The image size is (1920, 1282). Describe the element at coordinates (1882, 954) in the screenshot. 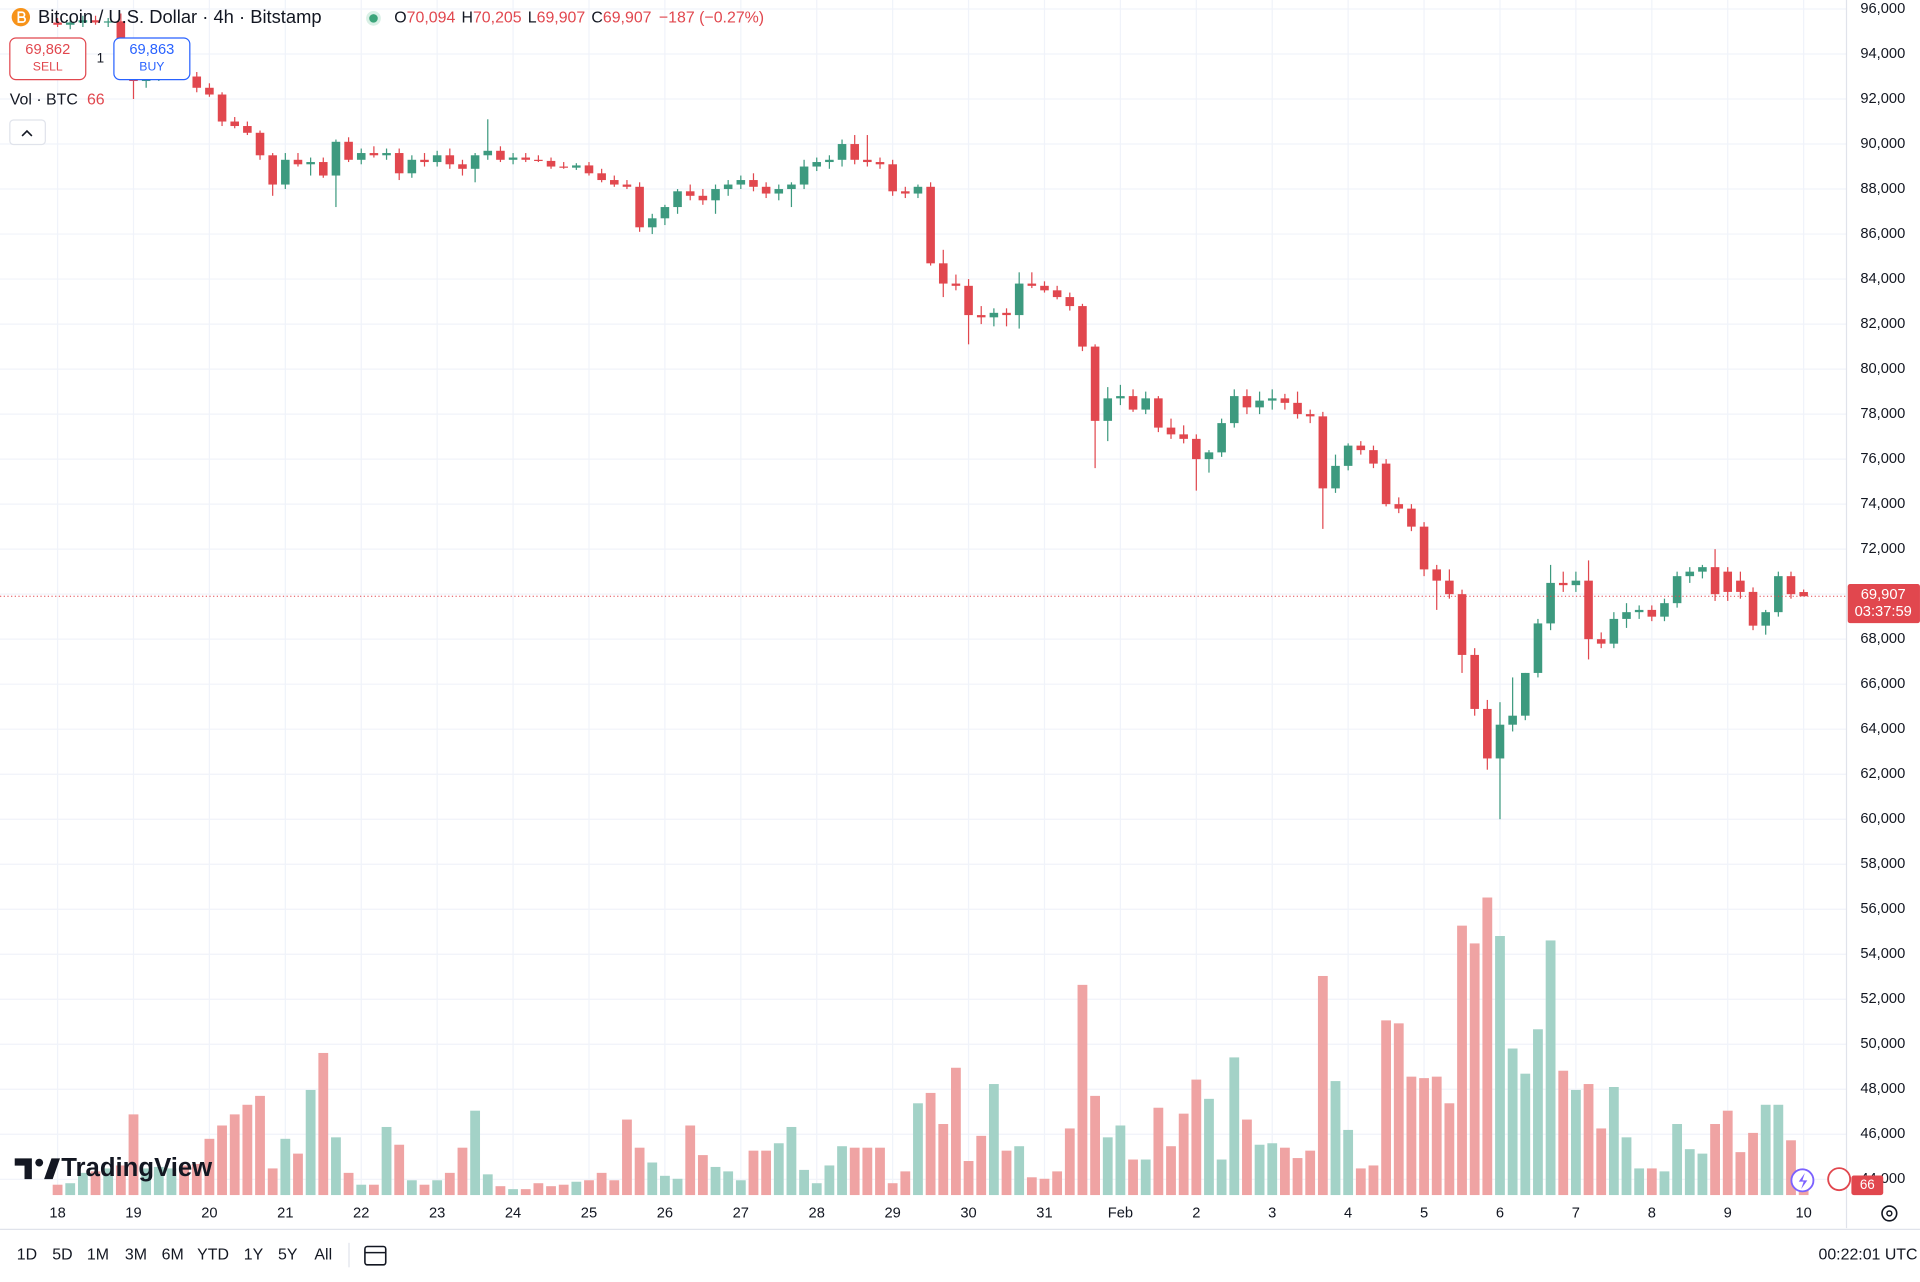

I see `y-tick-label: 54,000` at that location.